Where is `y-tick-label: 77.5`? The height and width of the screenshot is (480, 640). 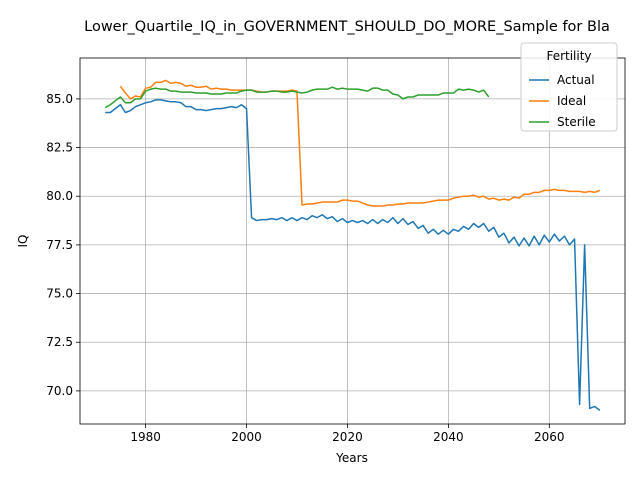 y-tick-label: 77.5 is located at coordinates (59, 245).